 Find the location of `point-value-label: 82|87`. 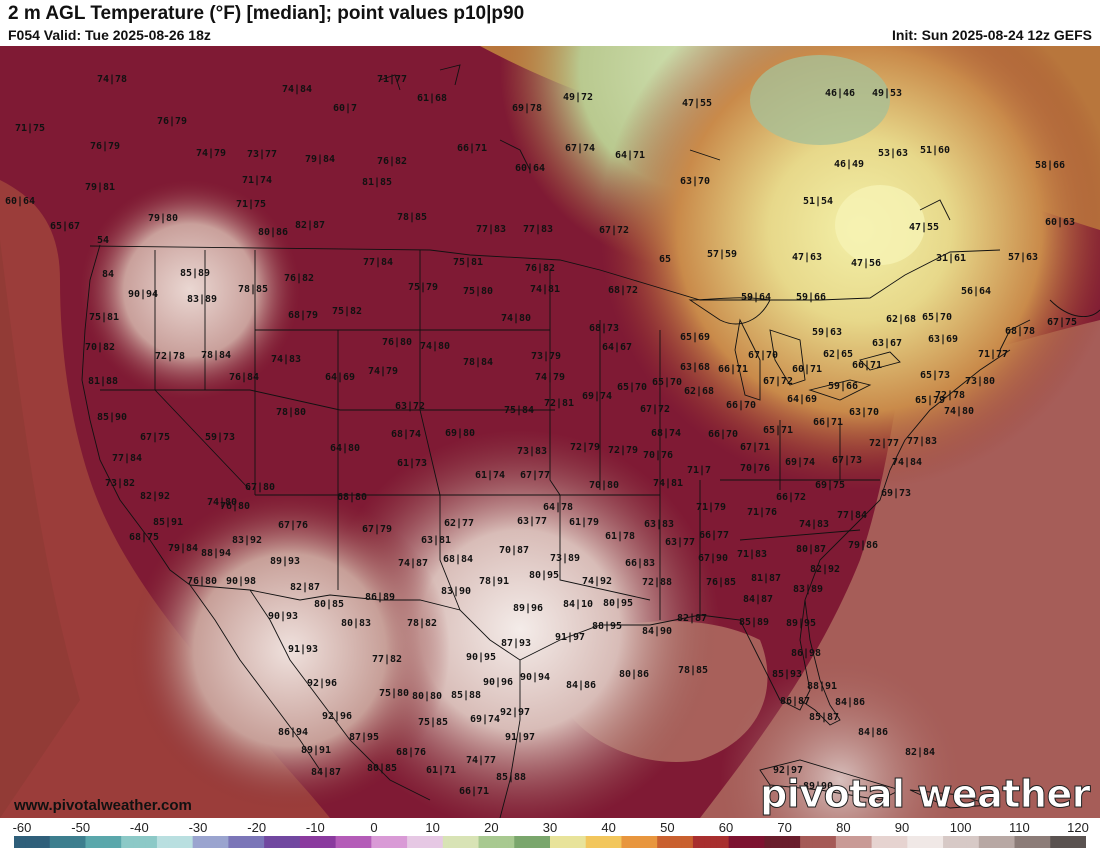

point-value-label: 82|87 is located at coordinates (692, 618).